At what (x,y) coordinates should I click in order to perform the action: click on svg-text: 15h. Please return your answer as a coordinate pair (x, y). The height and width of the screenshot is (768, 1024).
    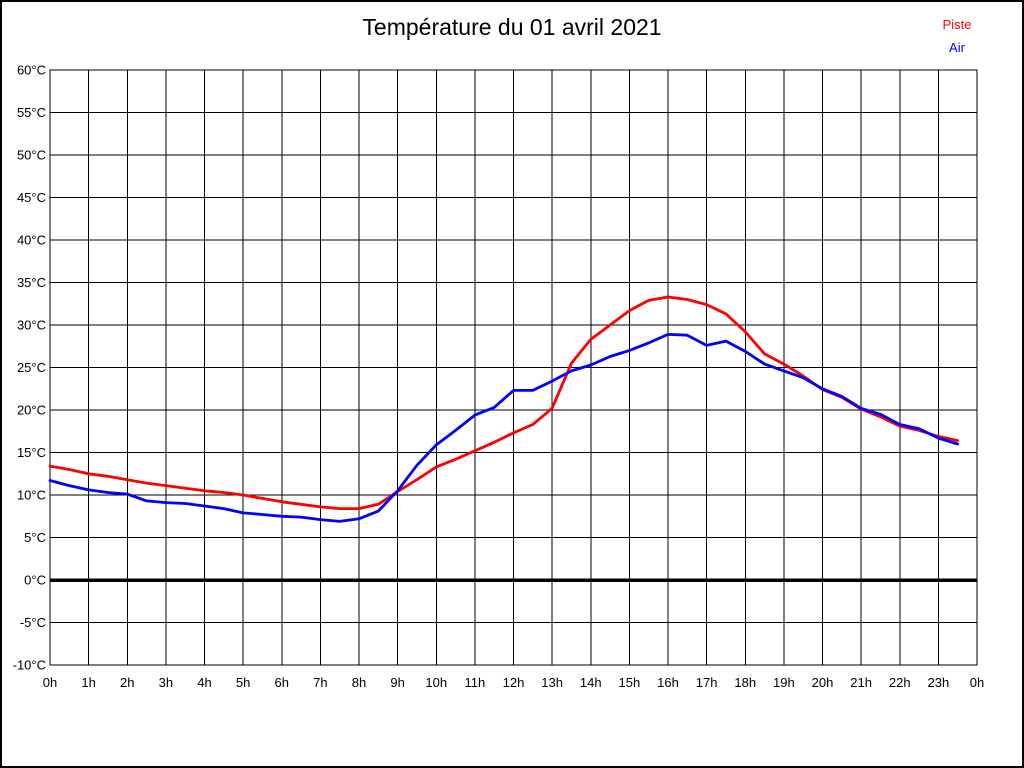
    Looking at the image, I should click on (630, 682).